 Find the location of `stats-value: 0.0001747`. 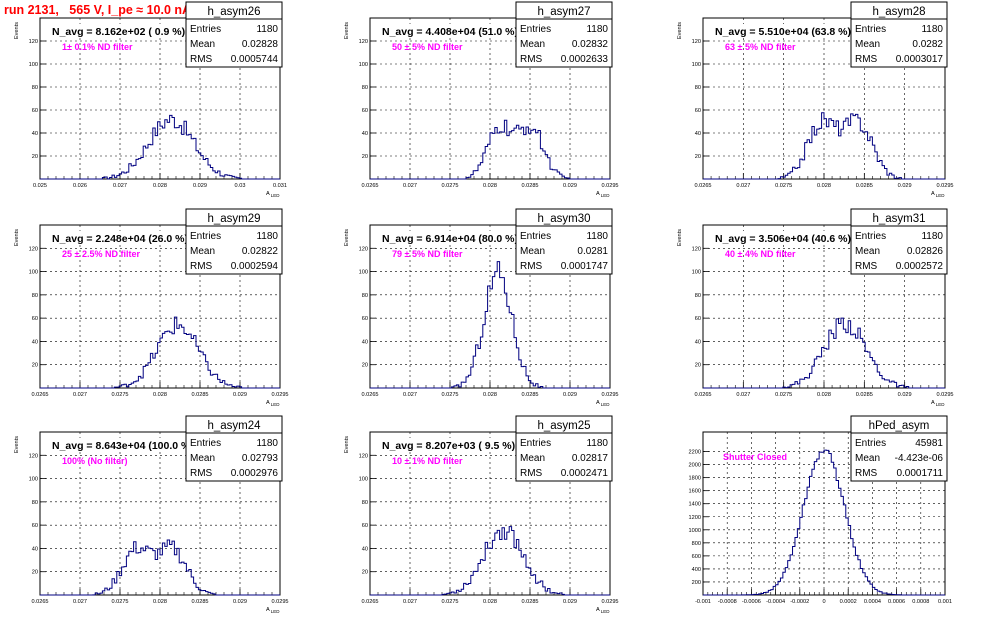

stats-value: 0.0001747 is located at coordinates (585, 266).